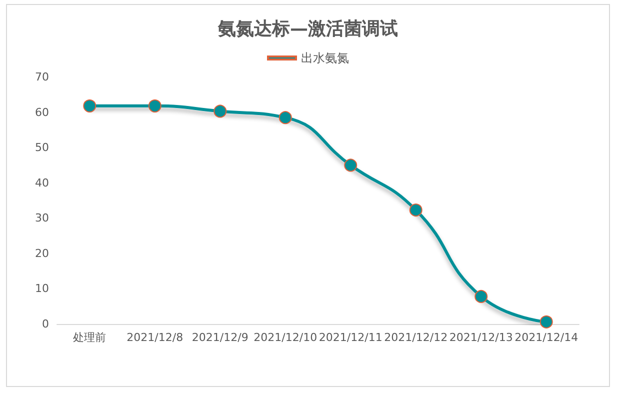 The width and height of the screenshot is (617, 395). Describe the element at coordinates (45, 324) in the screenshot. I see `y-tick-label: 0` at that location.